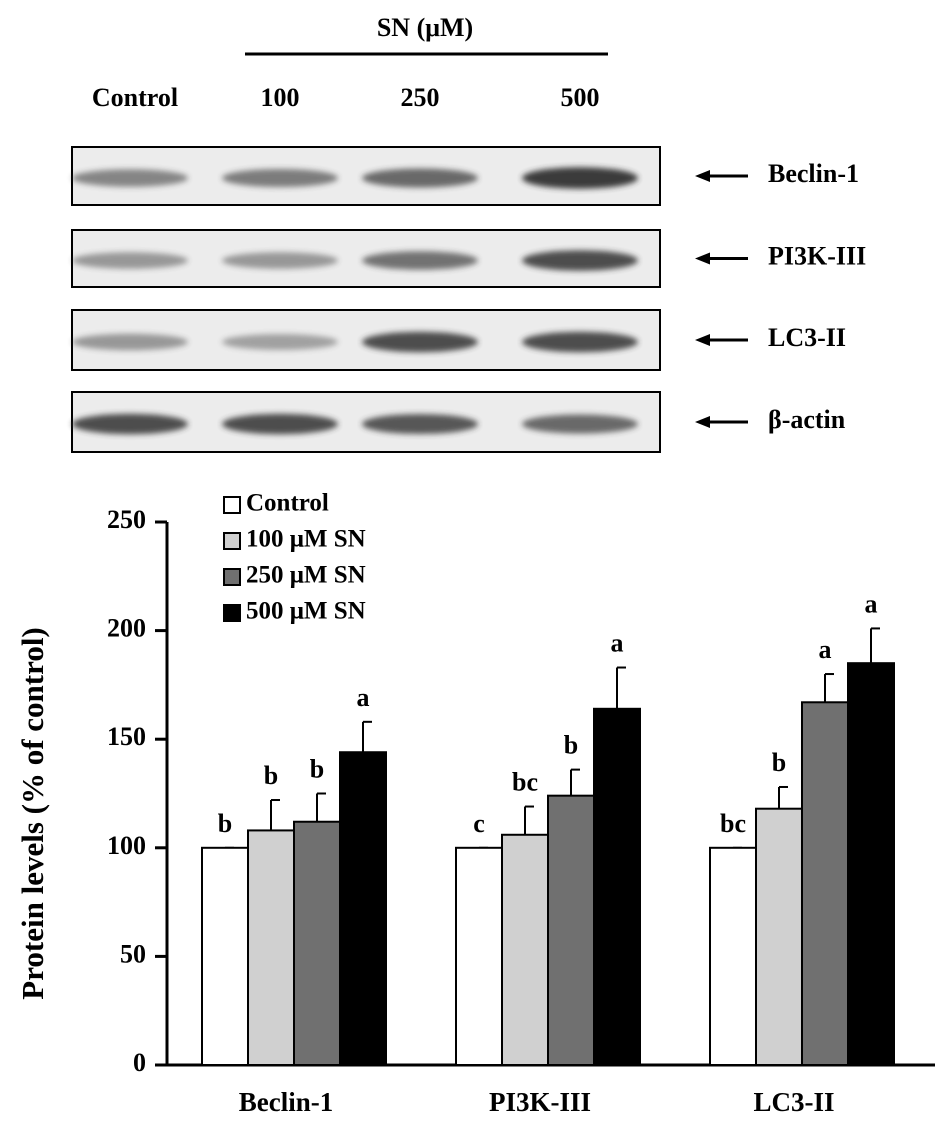 The width and height of the screenshot is (945, 1134). What do you see at coordinates (280, 97) in the screenshot?
I see `lane-label: 100` at bounding box center [280, 97].